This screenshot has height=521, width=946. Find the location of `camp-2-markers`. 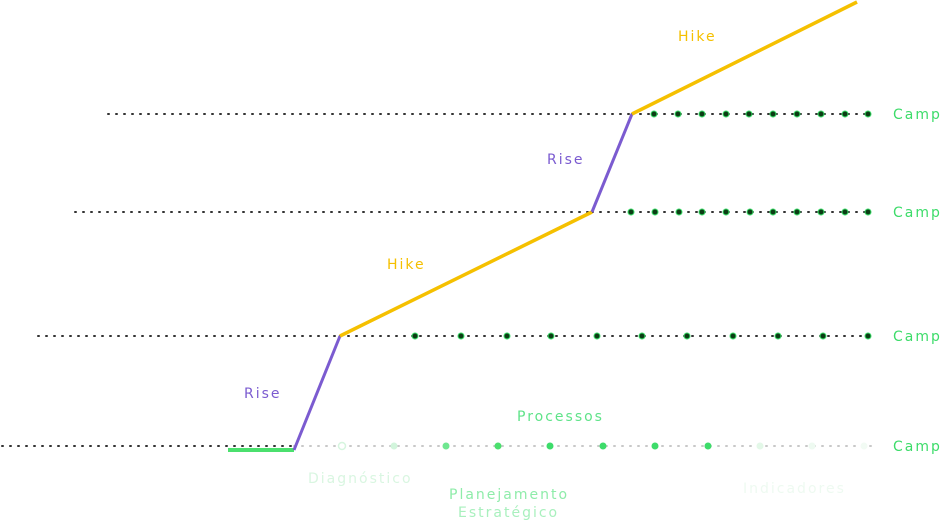

camp-2-markers is located at coordinates (641, 336).